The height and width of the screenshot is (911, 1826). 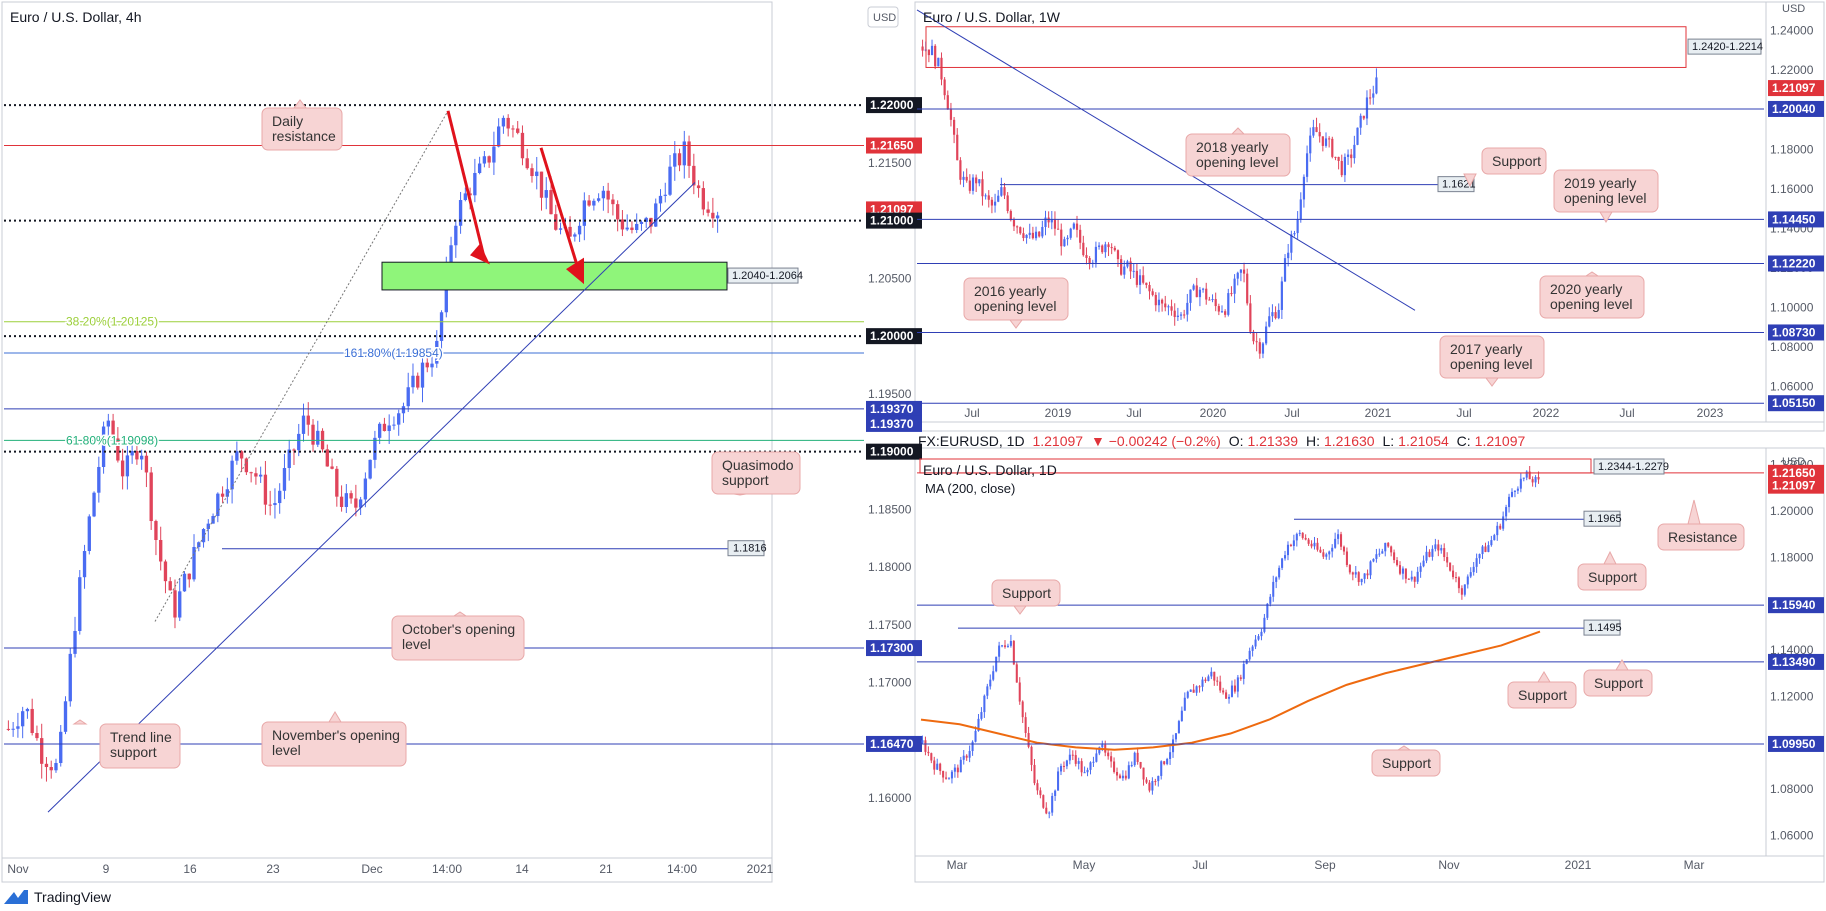 I want to click on high-value: 1.21630, so click(x=1349, y=441).